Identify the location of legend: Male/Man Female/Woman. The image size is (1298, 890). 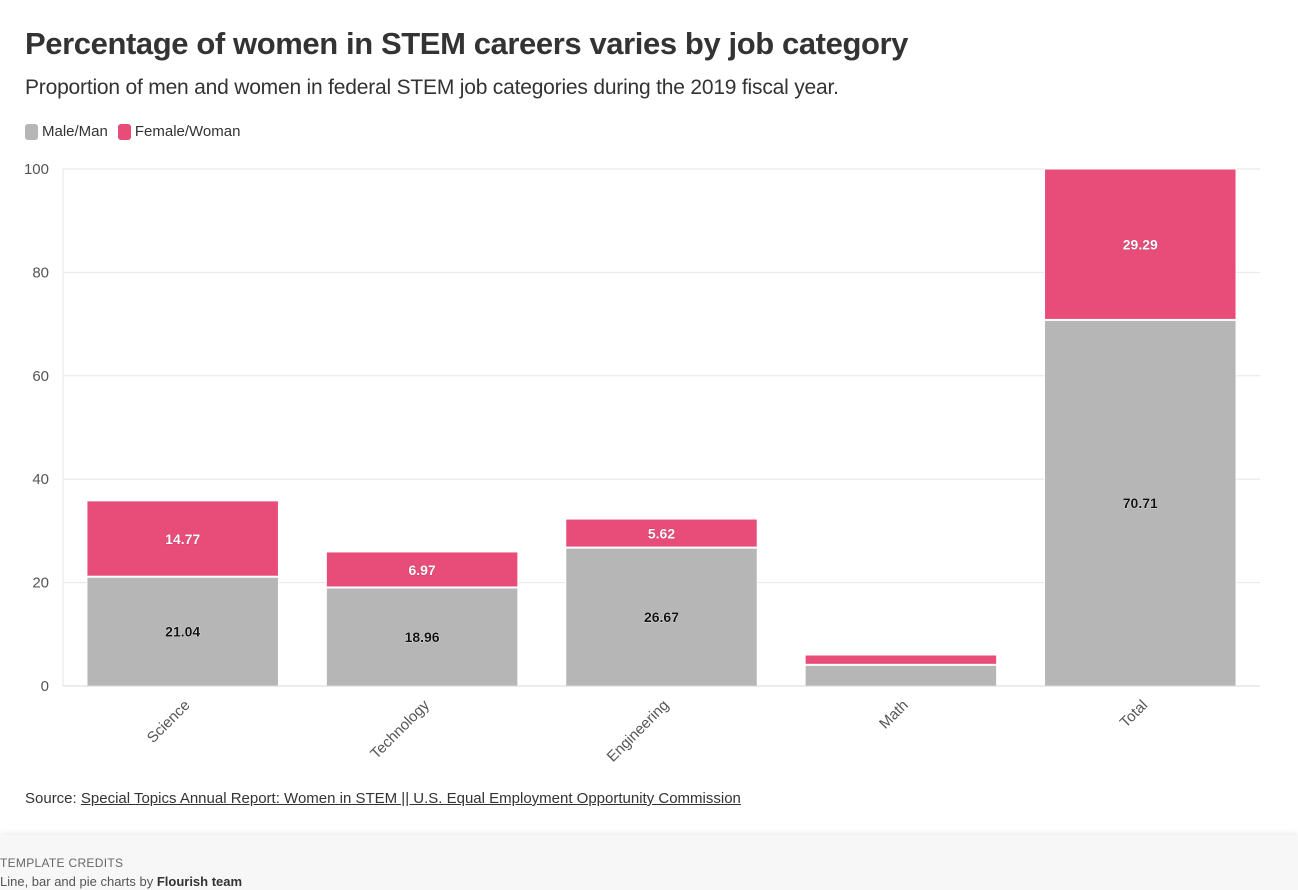
(137, 131).